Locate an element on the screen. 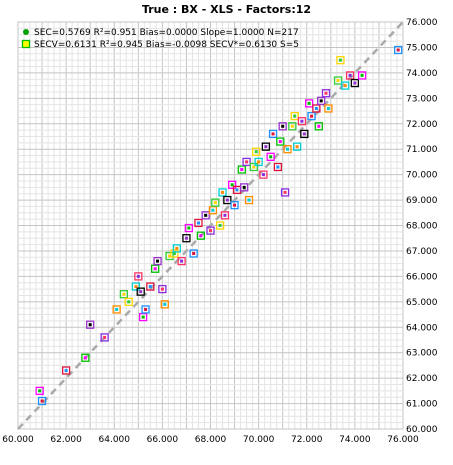  y-tick-label: 73.000 is located at coordinates (422, 99).